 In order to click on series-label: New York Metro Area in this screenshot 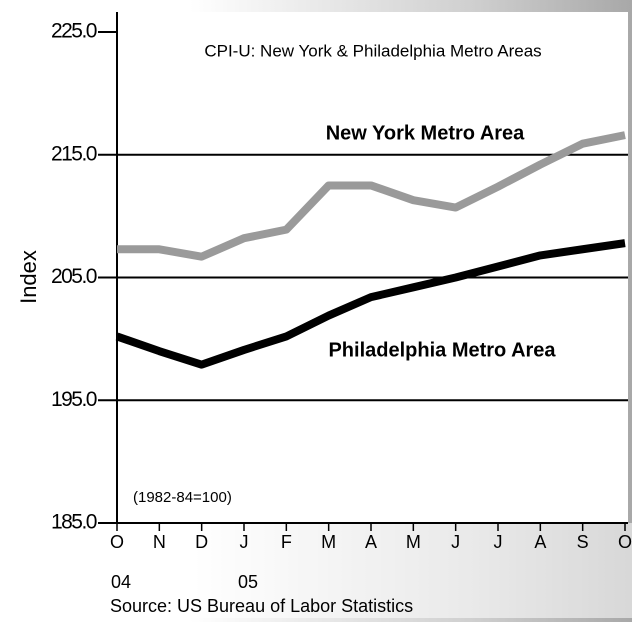, I will do `click(425, 133)`.